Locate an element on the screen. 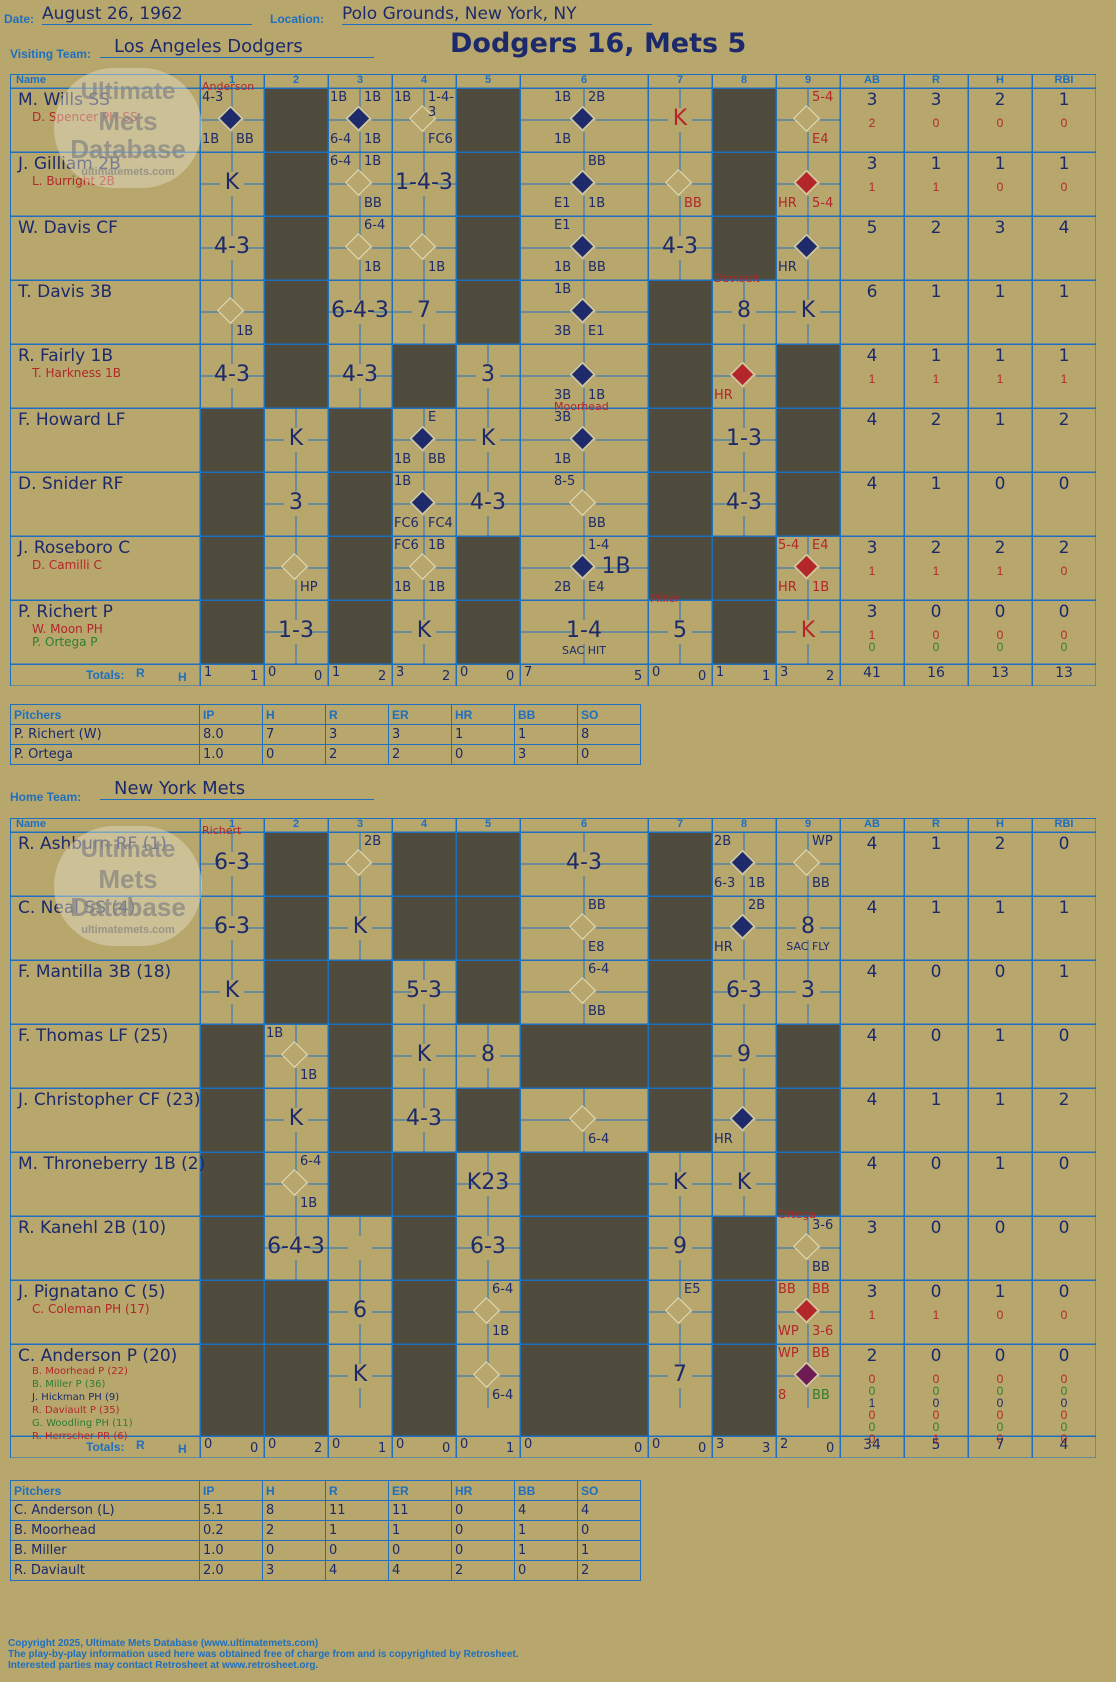 Image resolution: width=1116 pixels, height=1682 pixels. pitcher-stat-cell: 0 is located at coordinates (483, 1550).